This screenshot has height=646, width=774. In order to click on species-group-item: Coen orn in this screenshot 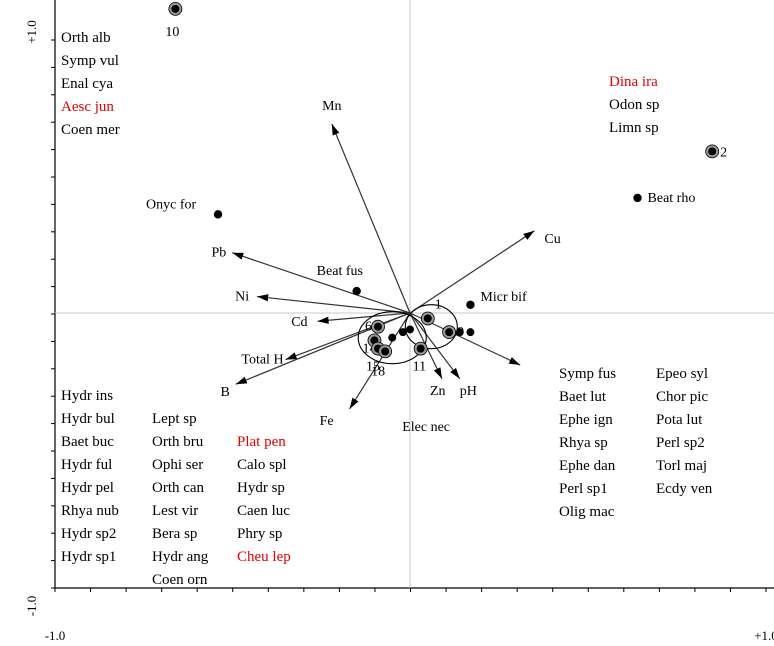, I will do `click(180, 580)`.